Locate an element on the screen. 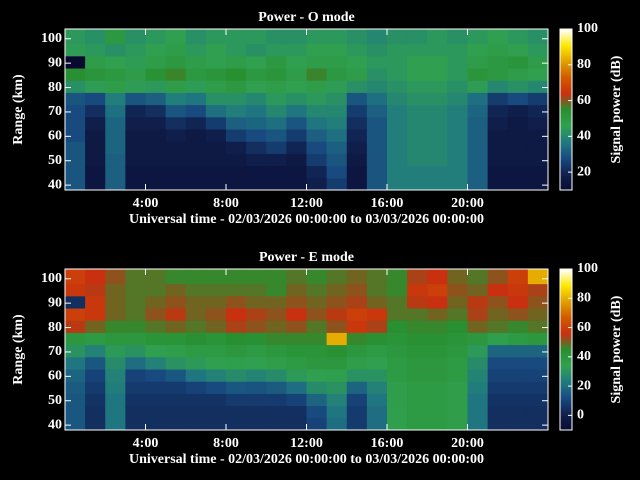  x-tick-label: 8:00 is located at coordinates (226, 203).